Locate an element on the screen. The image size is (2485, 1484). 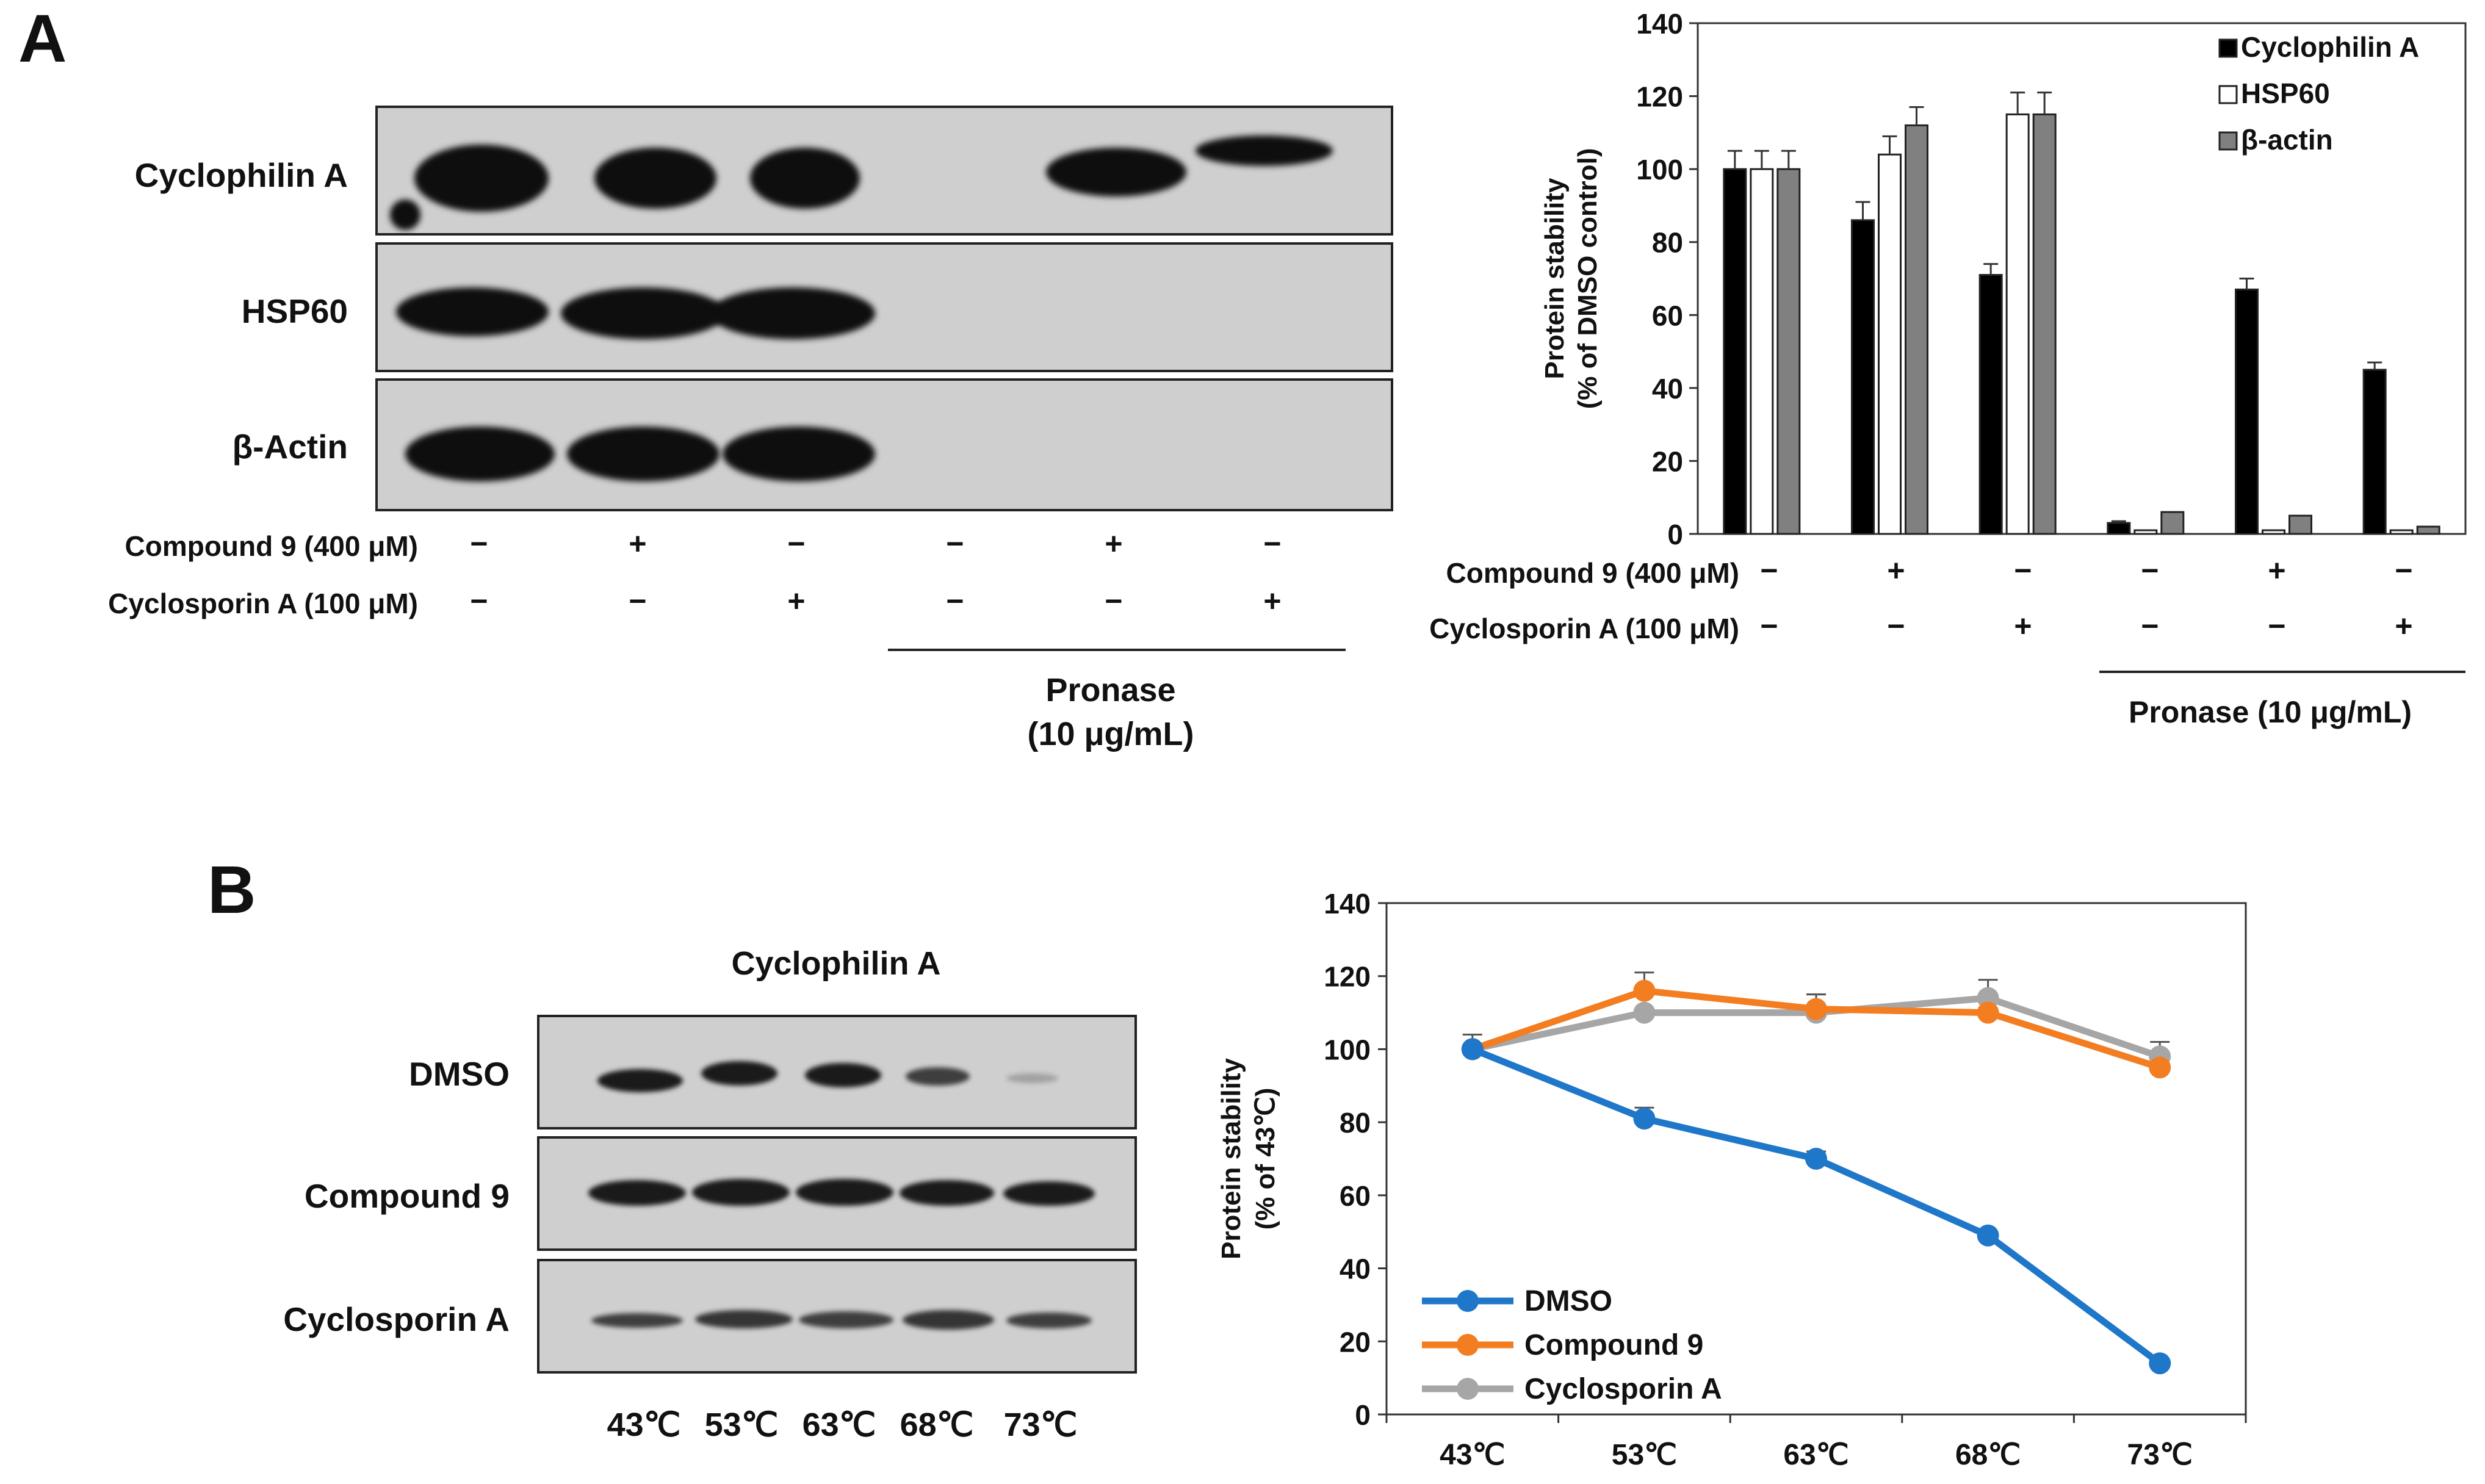
x-tick-label: 68℃ is located at coordinates (1988, 1455).